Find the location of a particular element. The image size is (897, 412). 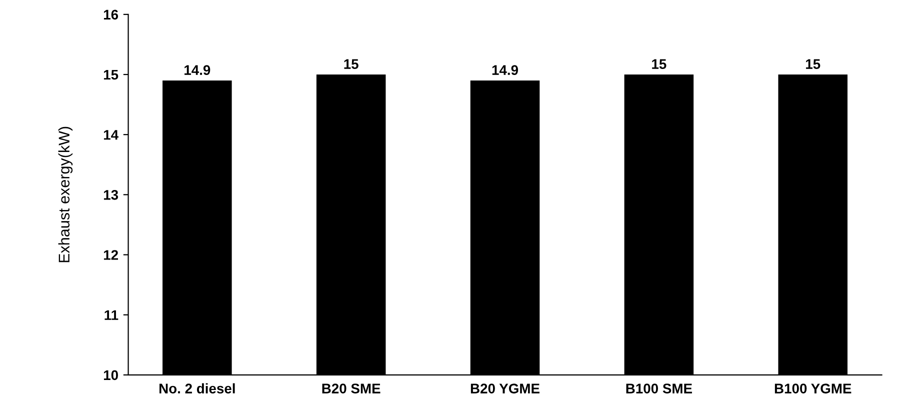

x-tick-label: B100 SME is located at coordinates (659, 389).